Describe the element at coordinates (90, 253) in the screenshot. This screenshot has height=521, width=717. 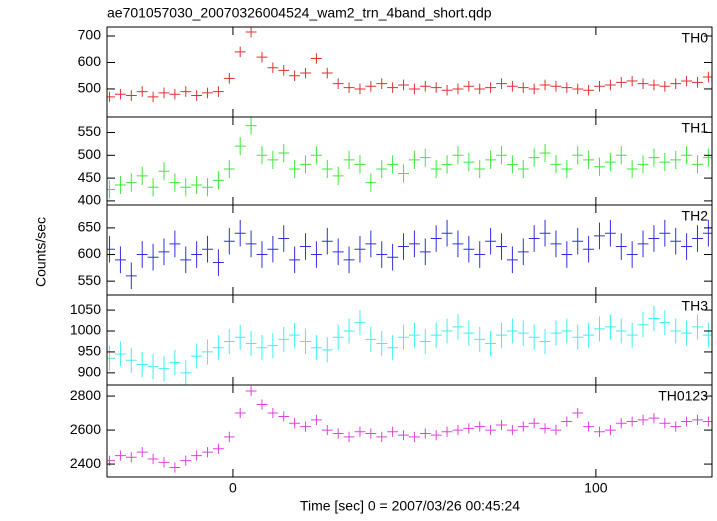
I see `y-tick-label: 600` at that location.